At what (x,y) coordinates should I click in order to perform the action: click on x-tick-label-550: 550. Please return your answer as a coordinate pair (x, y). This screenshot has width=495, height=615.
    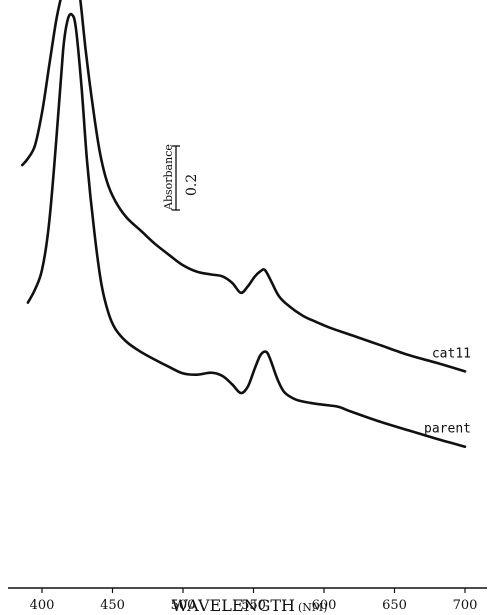
    Looking at the image, I should click on (253, 605).